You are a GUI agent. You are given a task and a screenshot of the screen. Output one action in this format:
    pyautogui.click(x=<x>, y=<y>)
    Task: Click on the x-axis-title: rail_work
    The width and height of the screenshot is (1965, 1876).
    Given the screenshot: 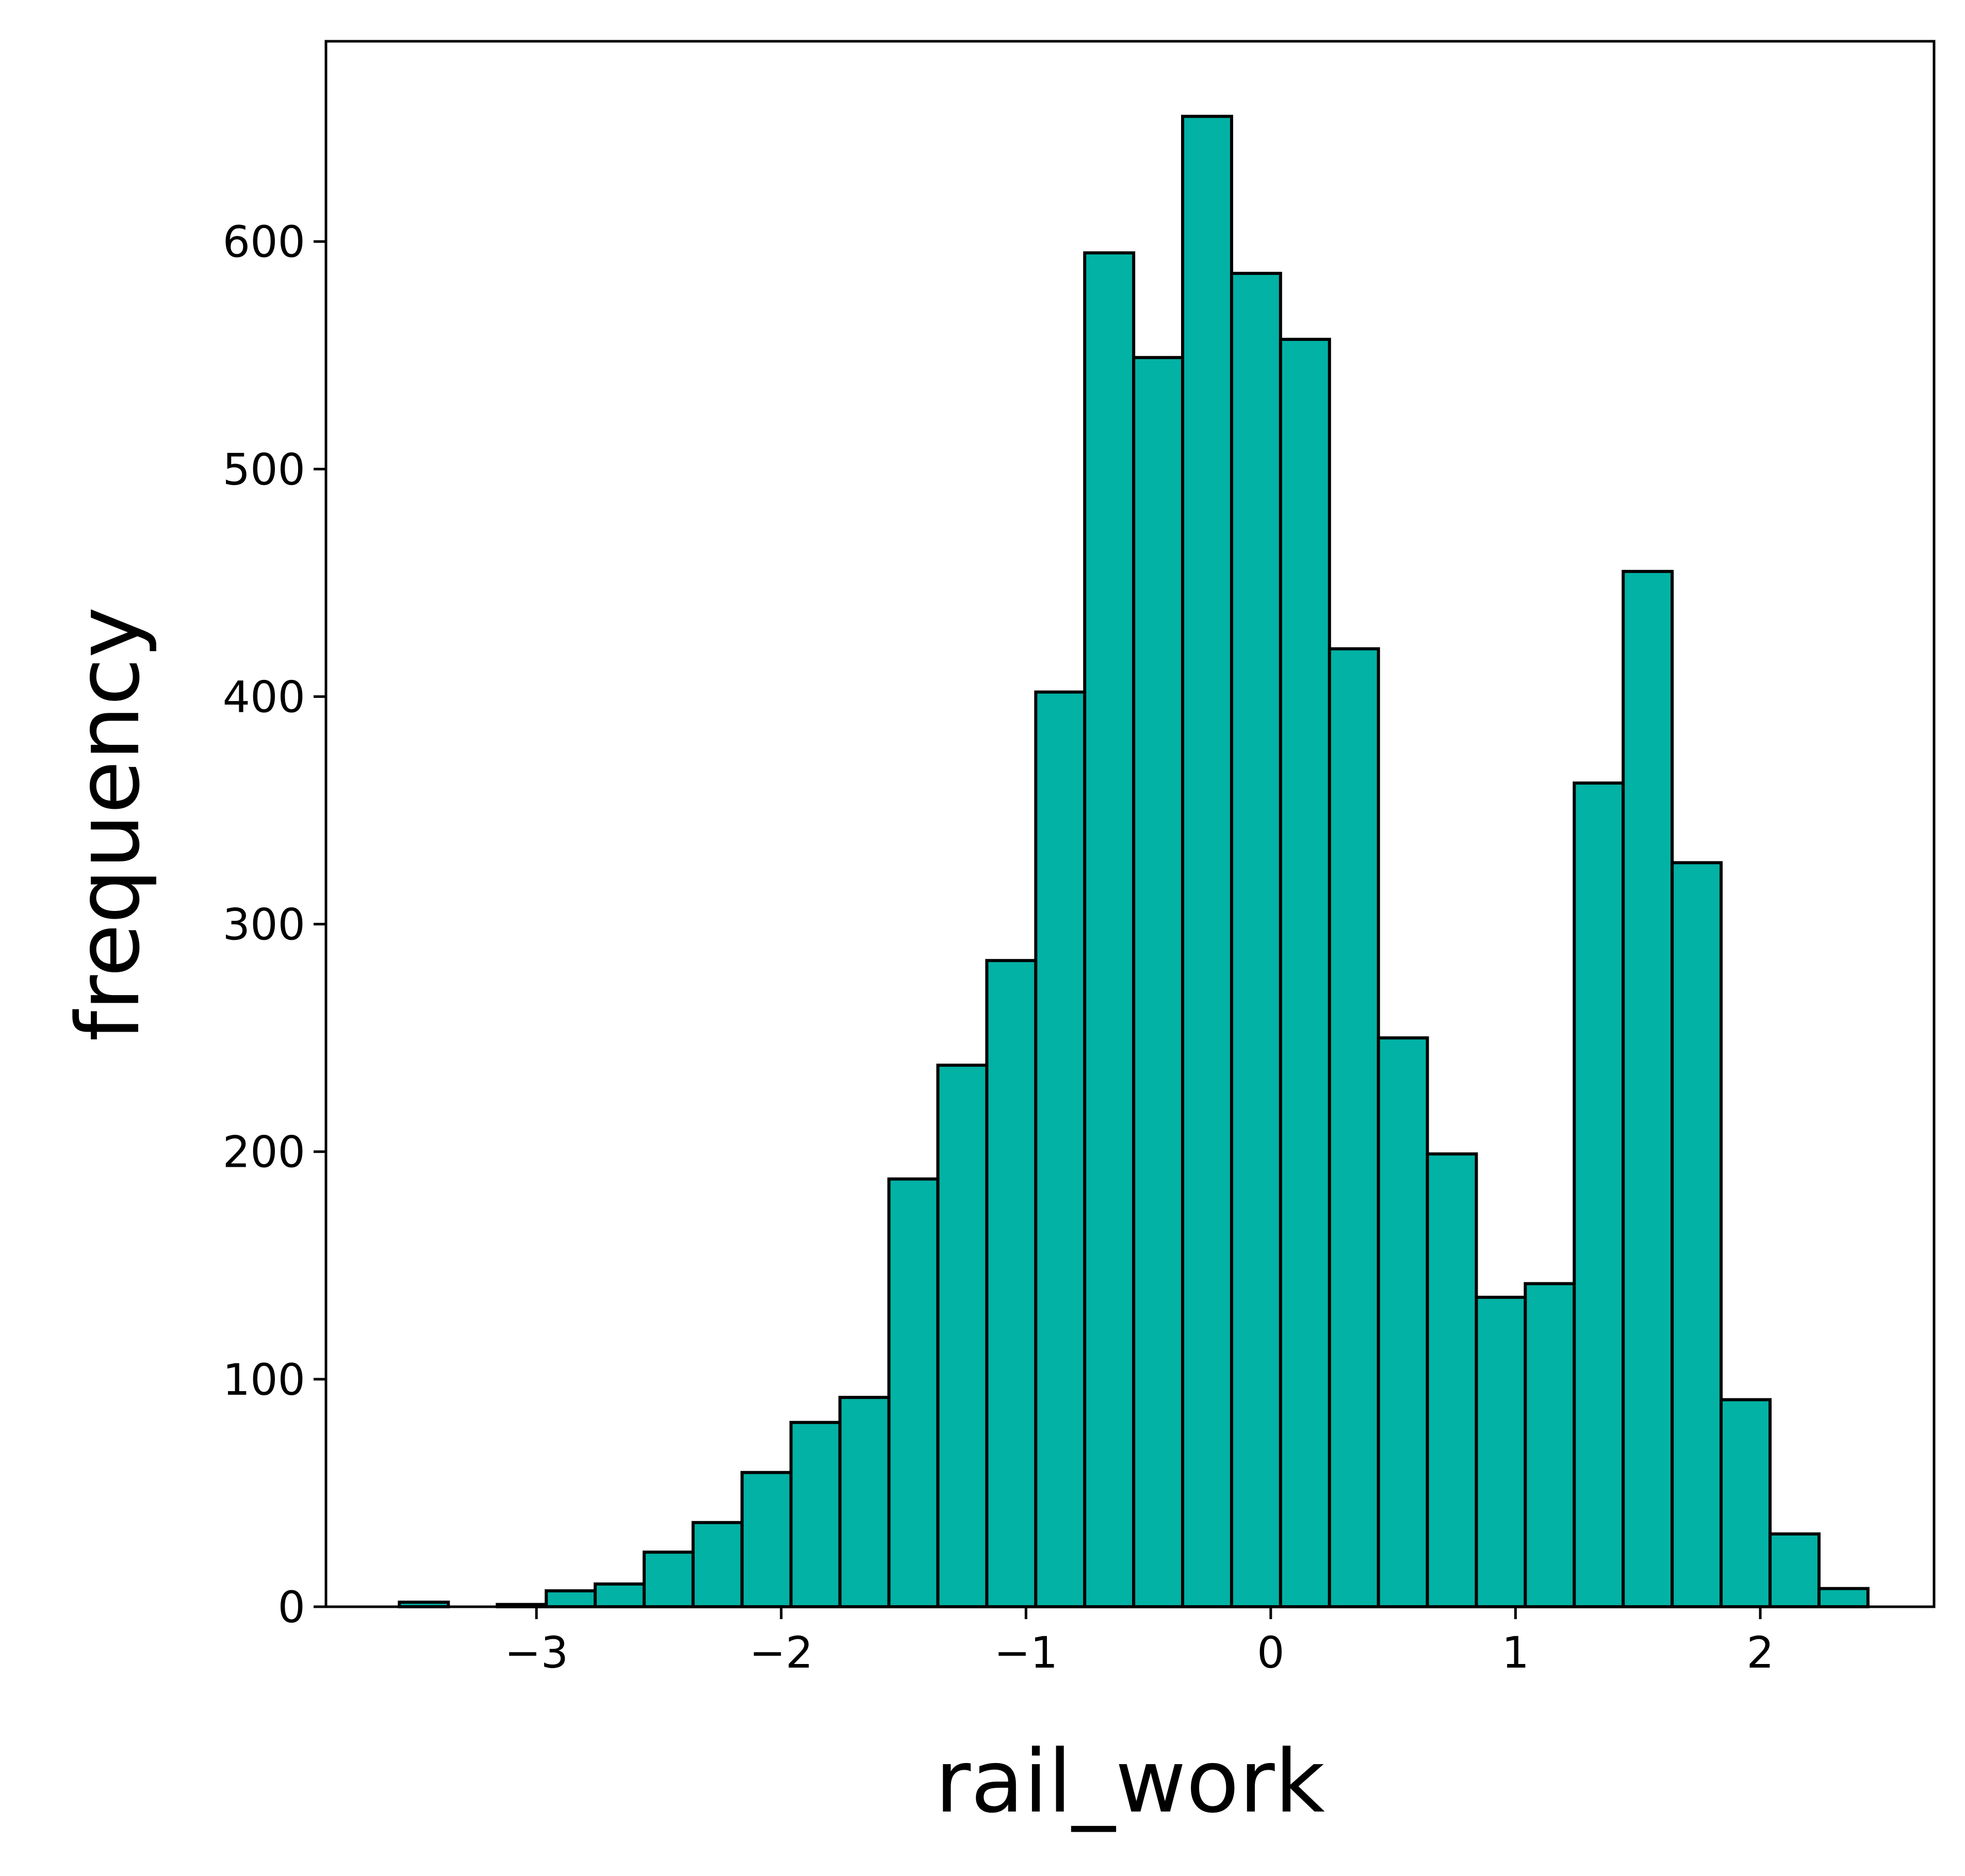 What is the action you would take?
    pyautogui.click(x=1130, y=1782)
    